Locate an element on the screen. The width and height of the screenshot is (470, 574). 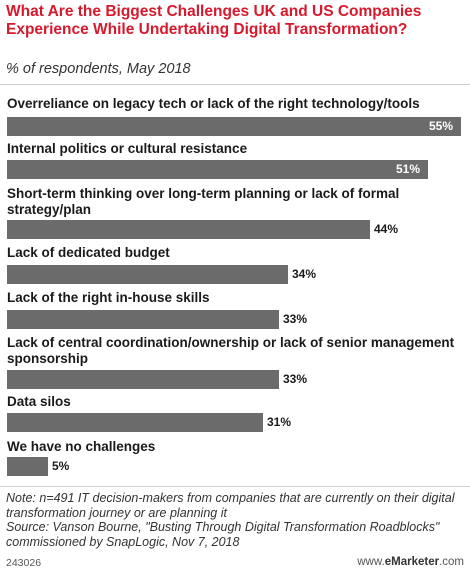
value-label: 34% is located at coordinates (304, 274).